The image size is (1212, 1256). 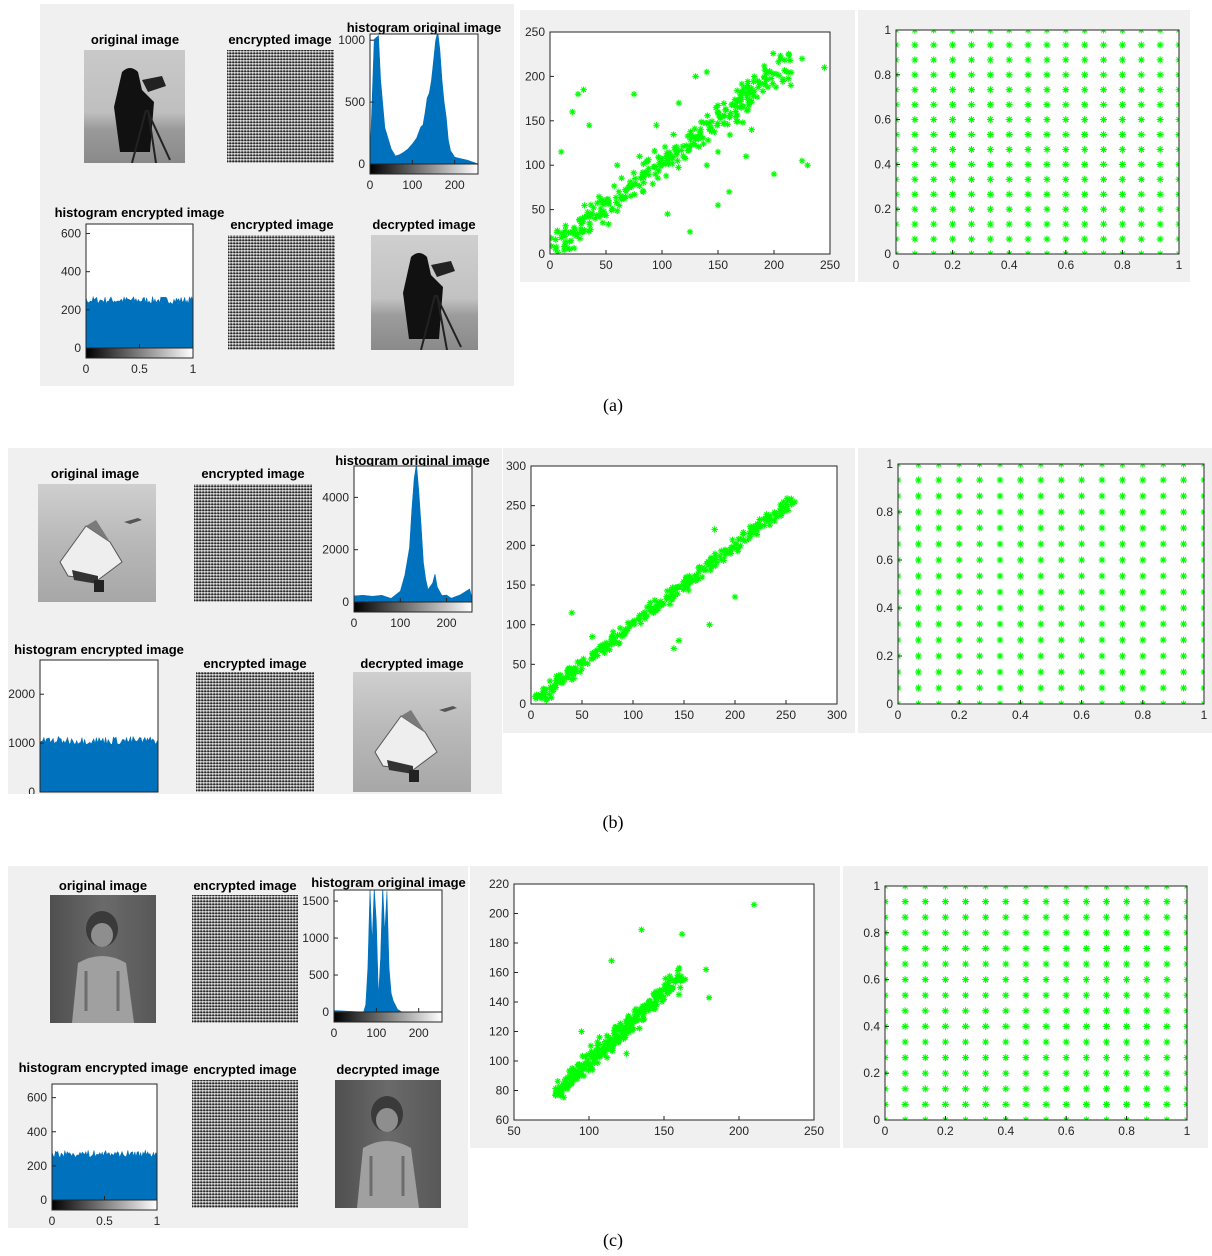 I want to click on histogram-area, so click(x=424, y=99).